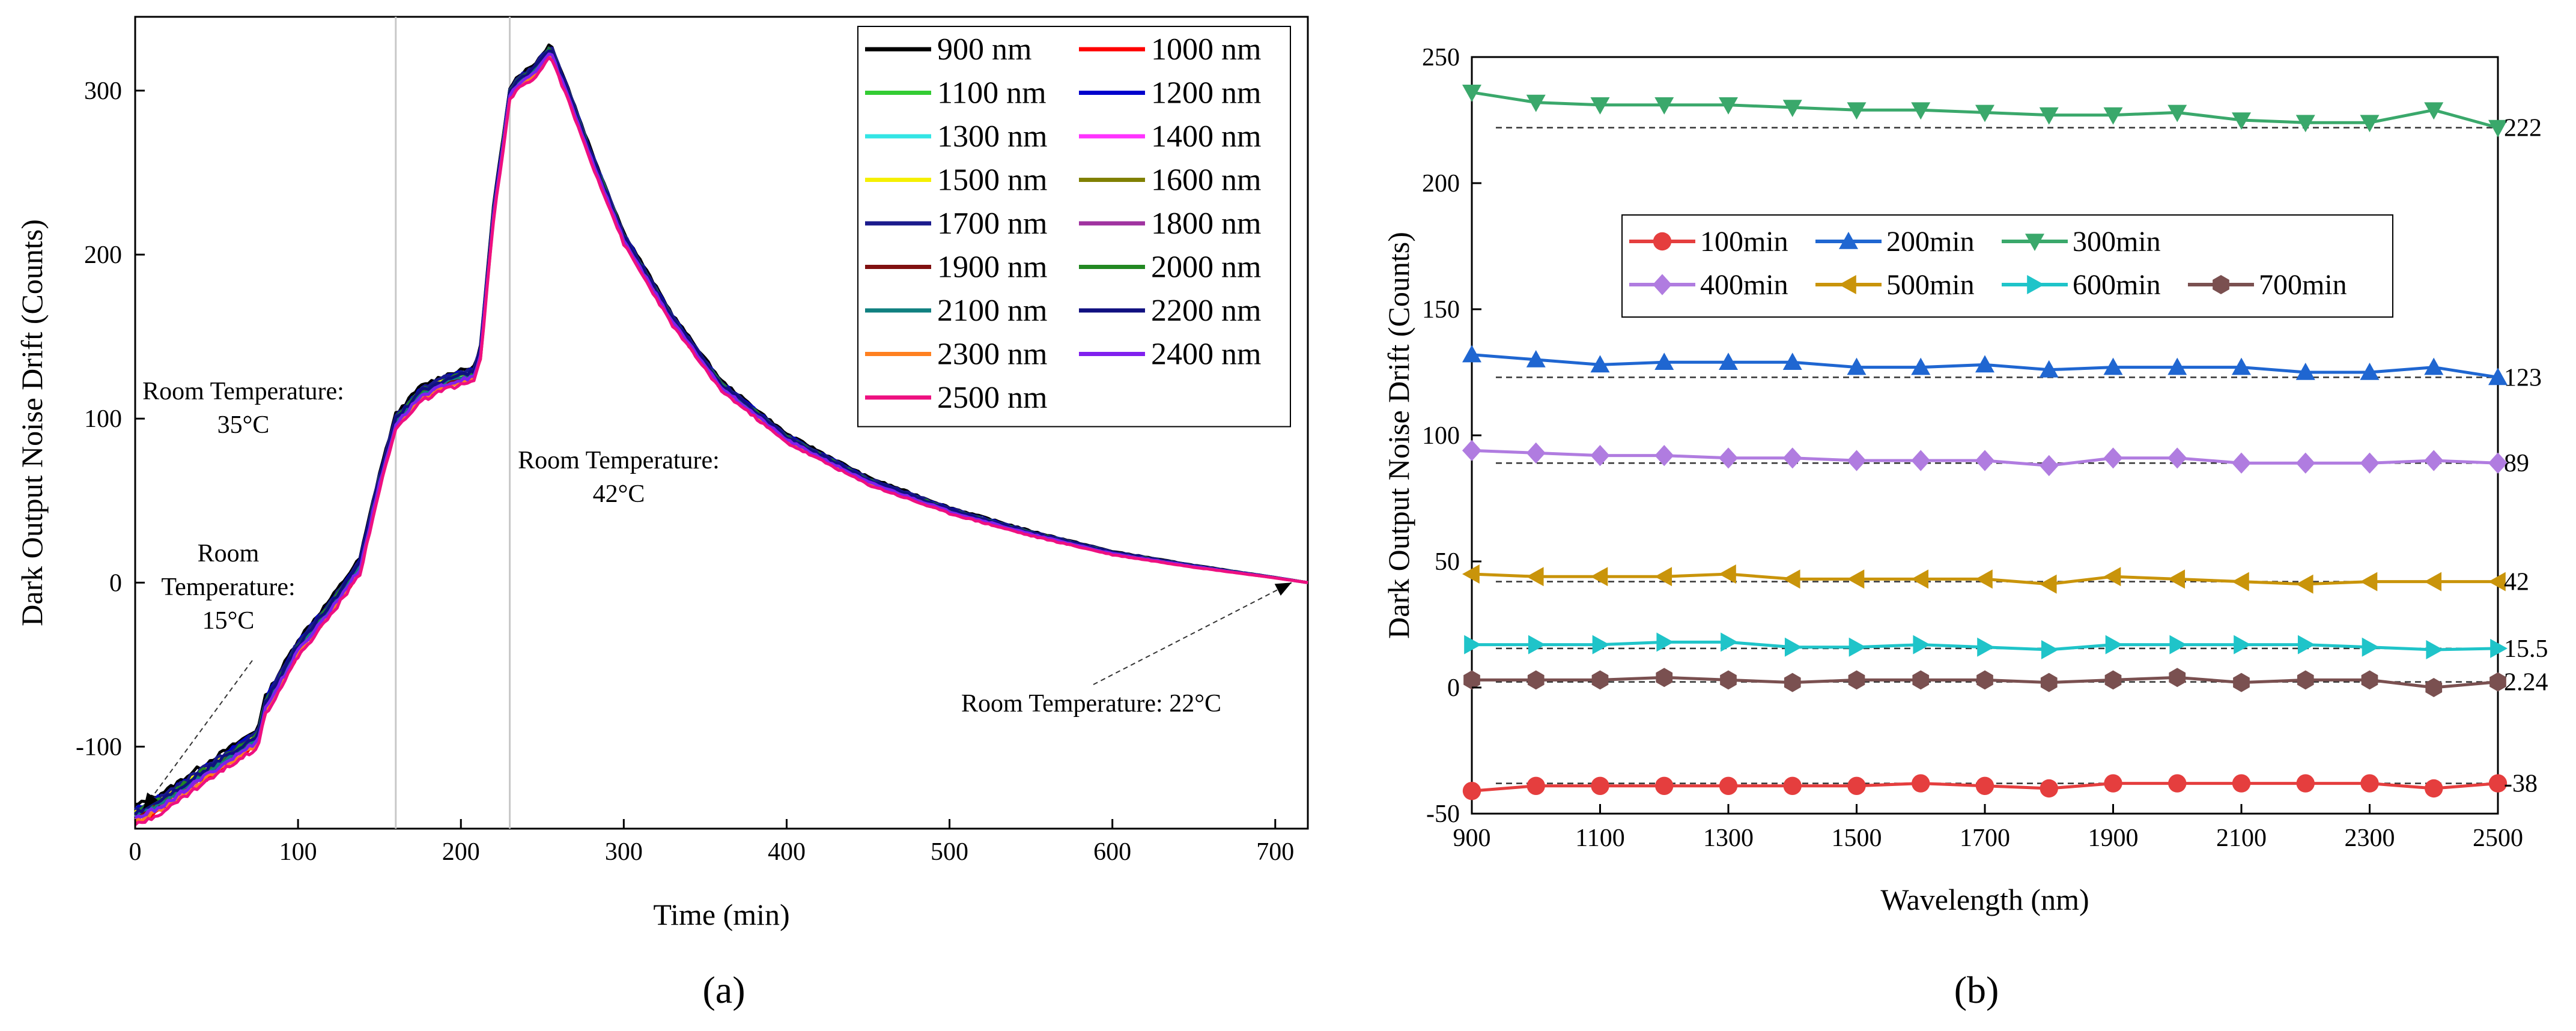 The width and height of the screenshot is (2576, 1031). What do you see at coordinates (1206, 93) in the screenshot?
I see `panel-a-legend-label: 1200 nm` at bounding box center [1206, 93].